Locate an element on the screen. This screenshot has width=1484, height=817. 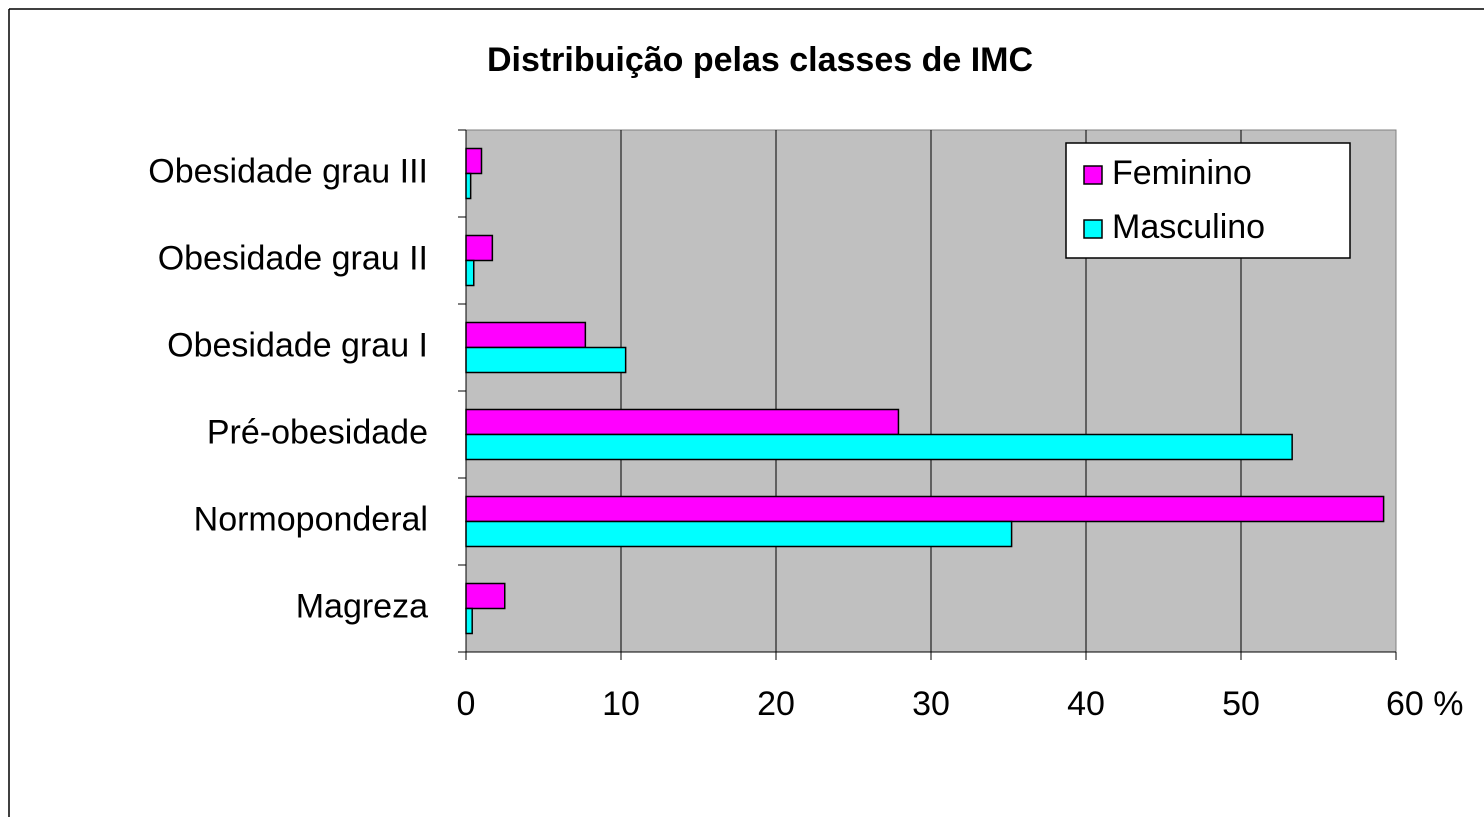
x-tick-label: 30 is located at coordinates (931, 704).